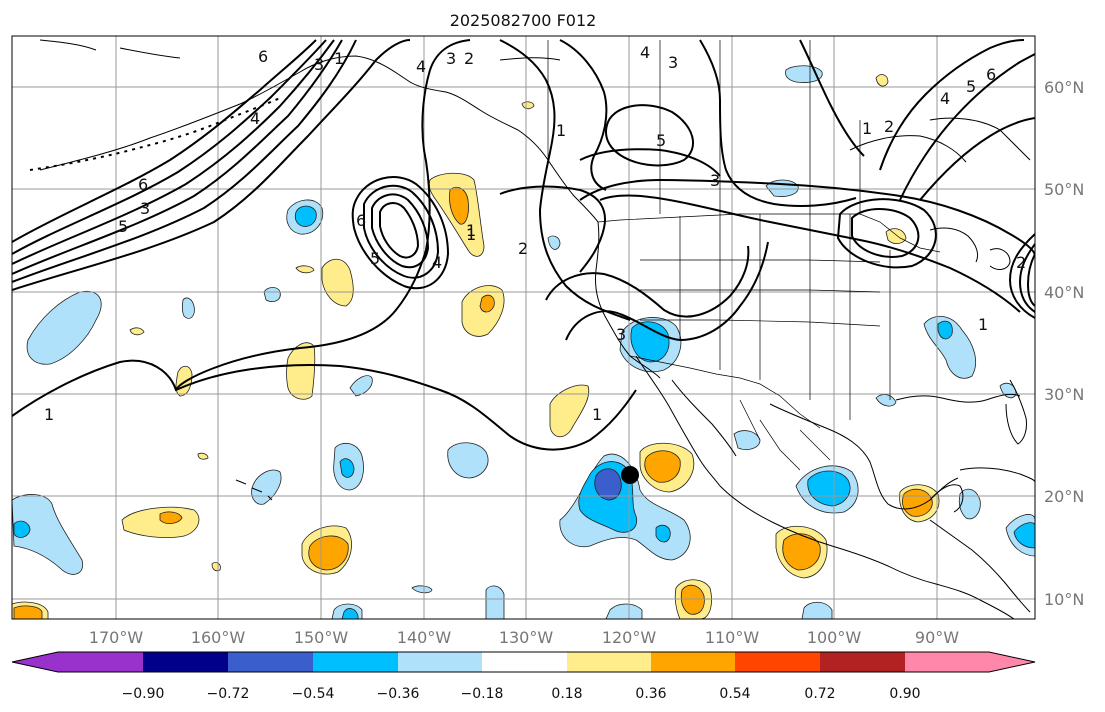 The image size is (1105, 712). I want to click on contour-label: 4, so click(437, 262).